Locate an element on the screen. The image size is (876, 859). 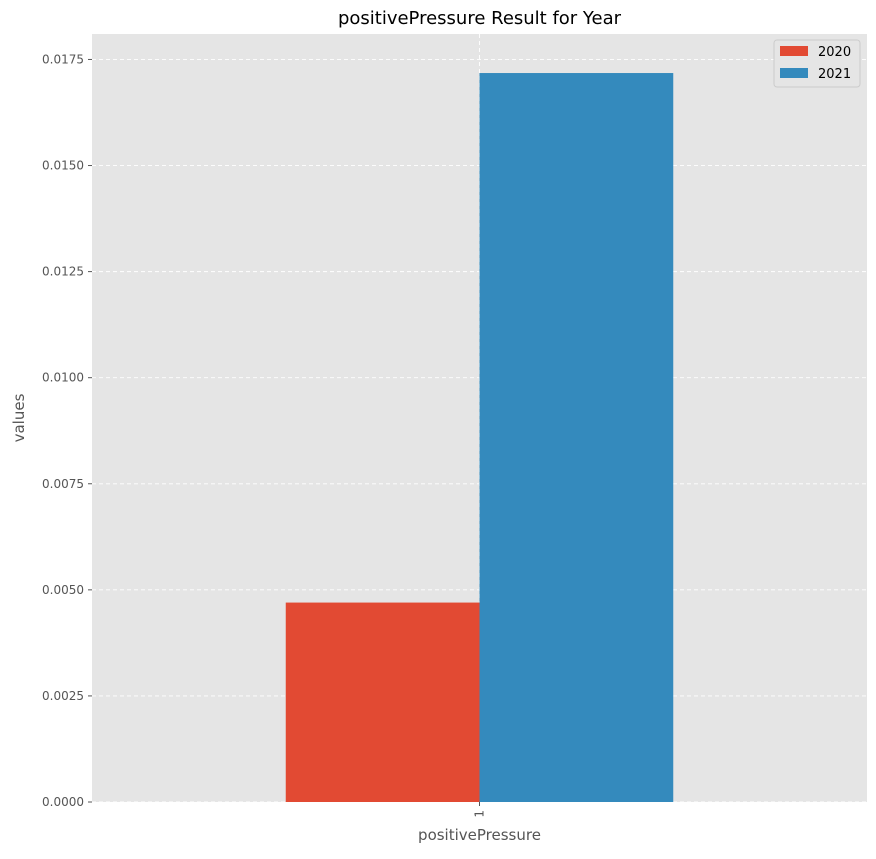
legend: 2020 2021 is located at coordinates (817, 63).